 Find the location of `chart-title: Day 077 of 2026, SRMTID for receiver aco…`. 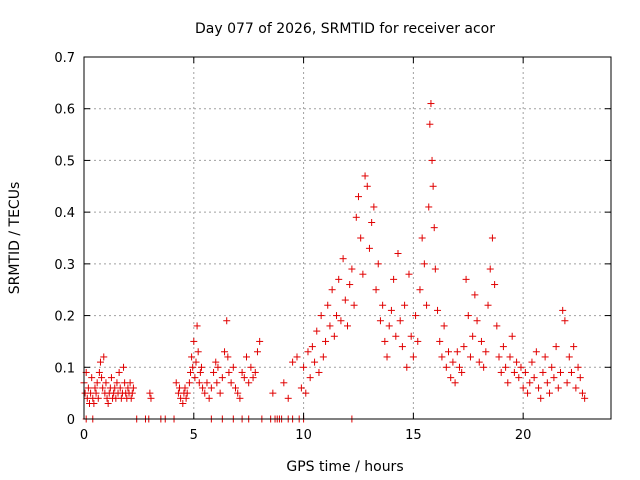

chart-title: Day 077 of 2026, SRMTID for receiver aco… is located at coordinates (345, 29).